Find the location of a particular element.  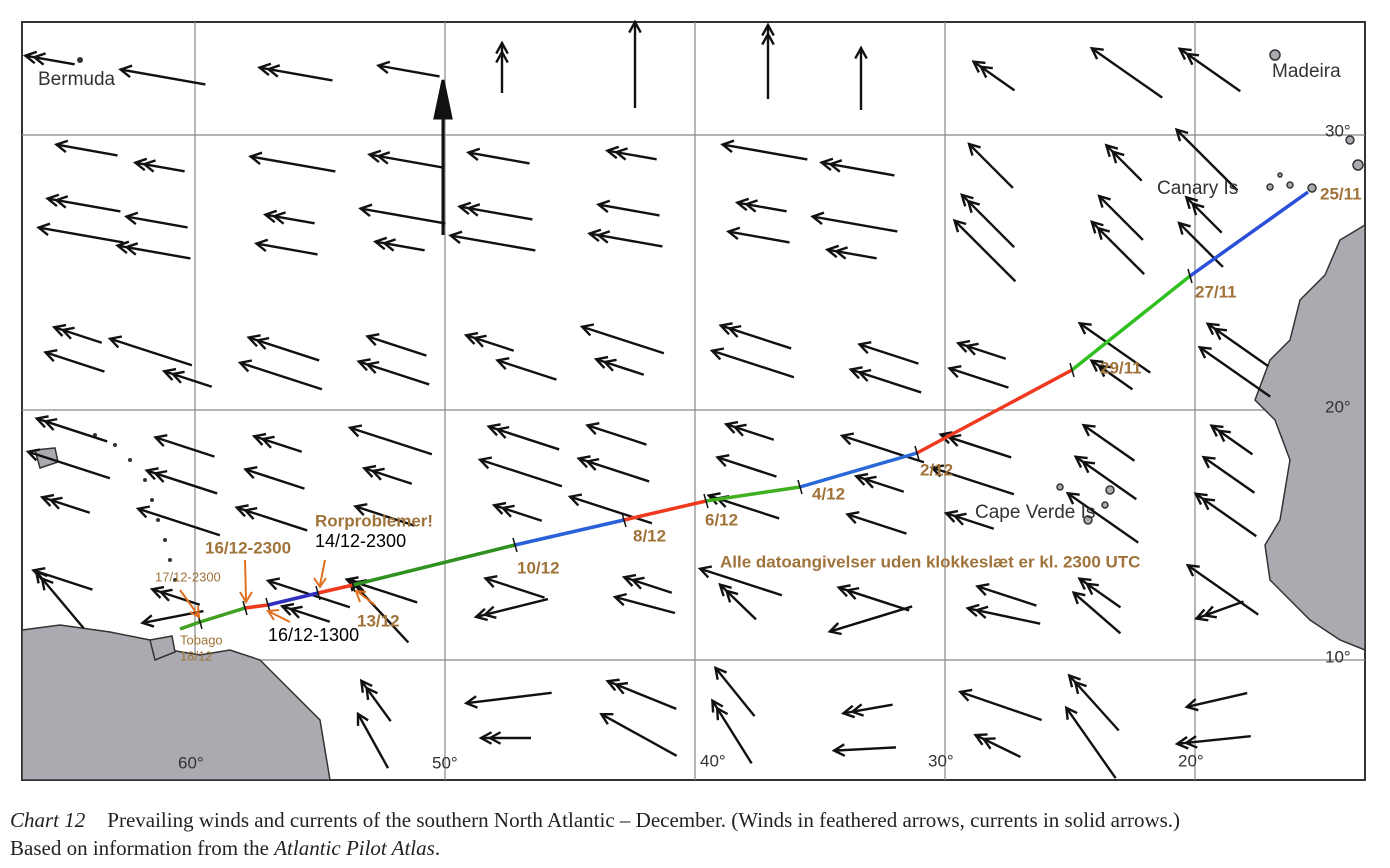

date-label: 27/11 is located at coordinates (1216, 291).